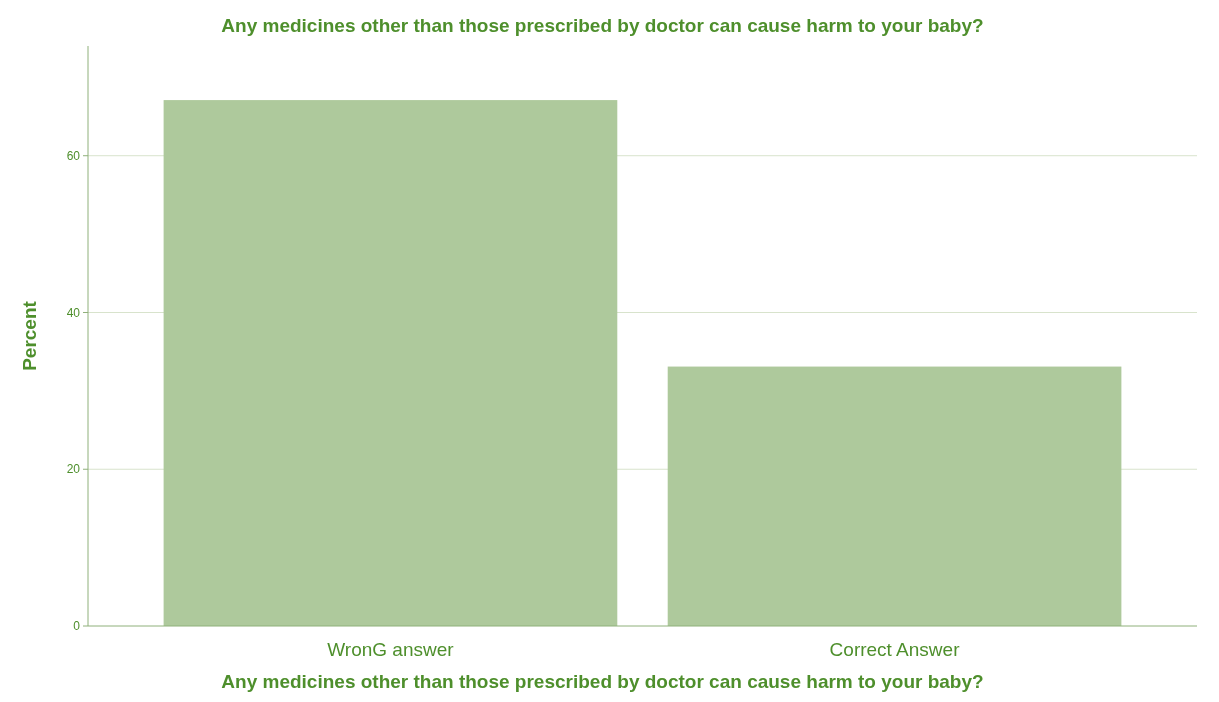 The width and height of the screenshot is (1219, 702). What do you see at coordinates (73, 469) in the screenshot?
I see `y-tick-label: 20` at bounding box center [73, 469].